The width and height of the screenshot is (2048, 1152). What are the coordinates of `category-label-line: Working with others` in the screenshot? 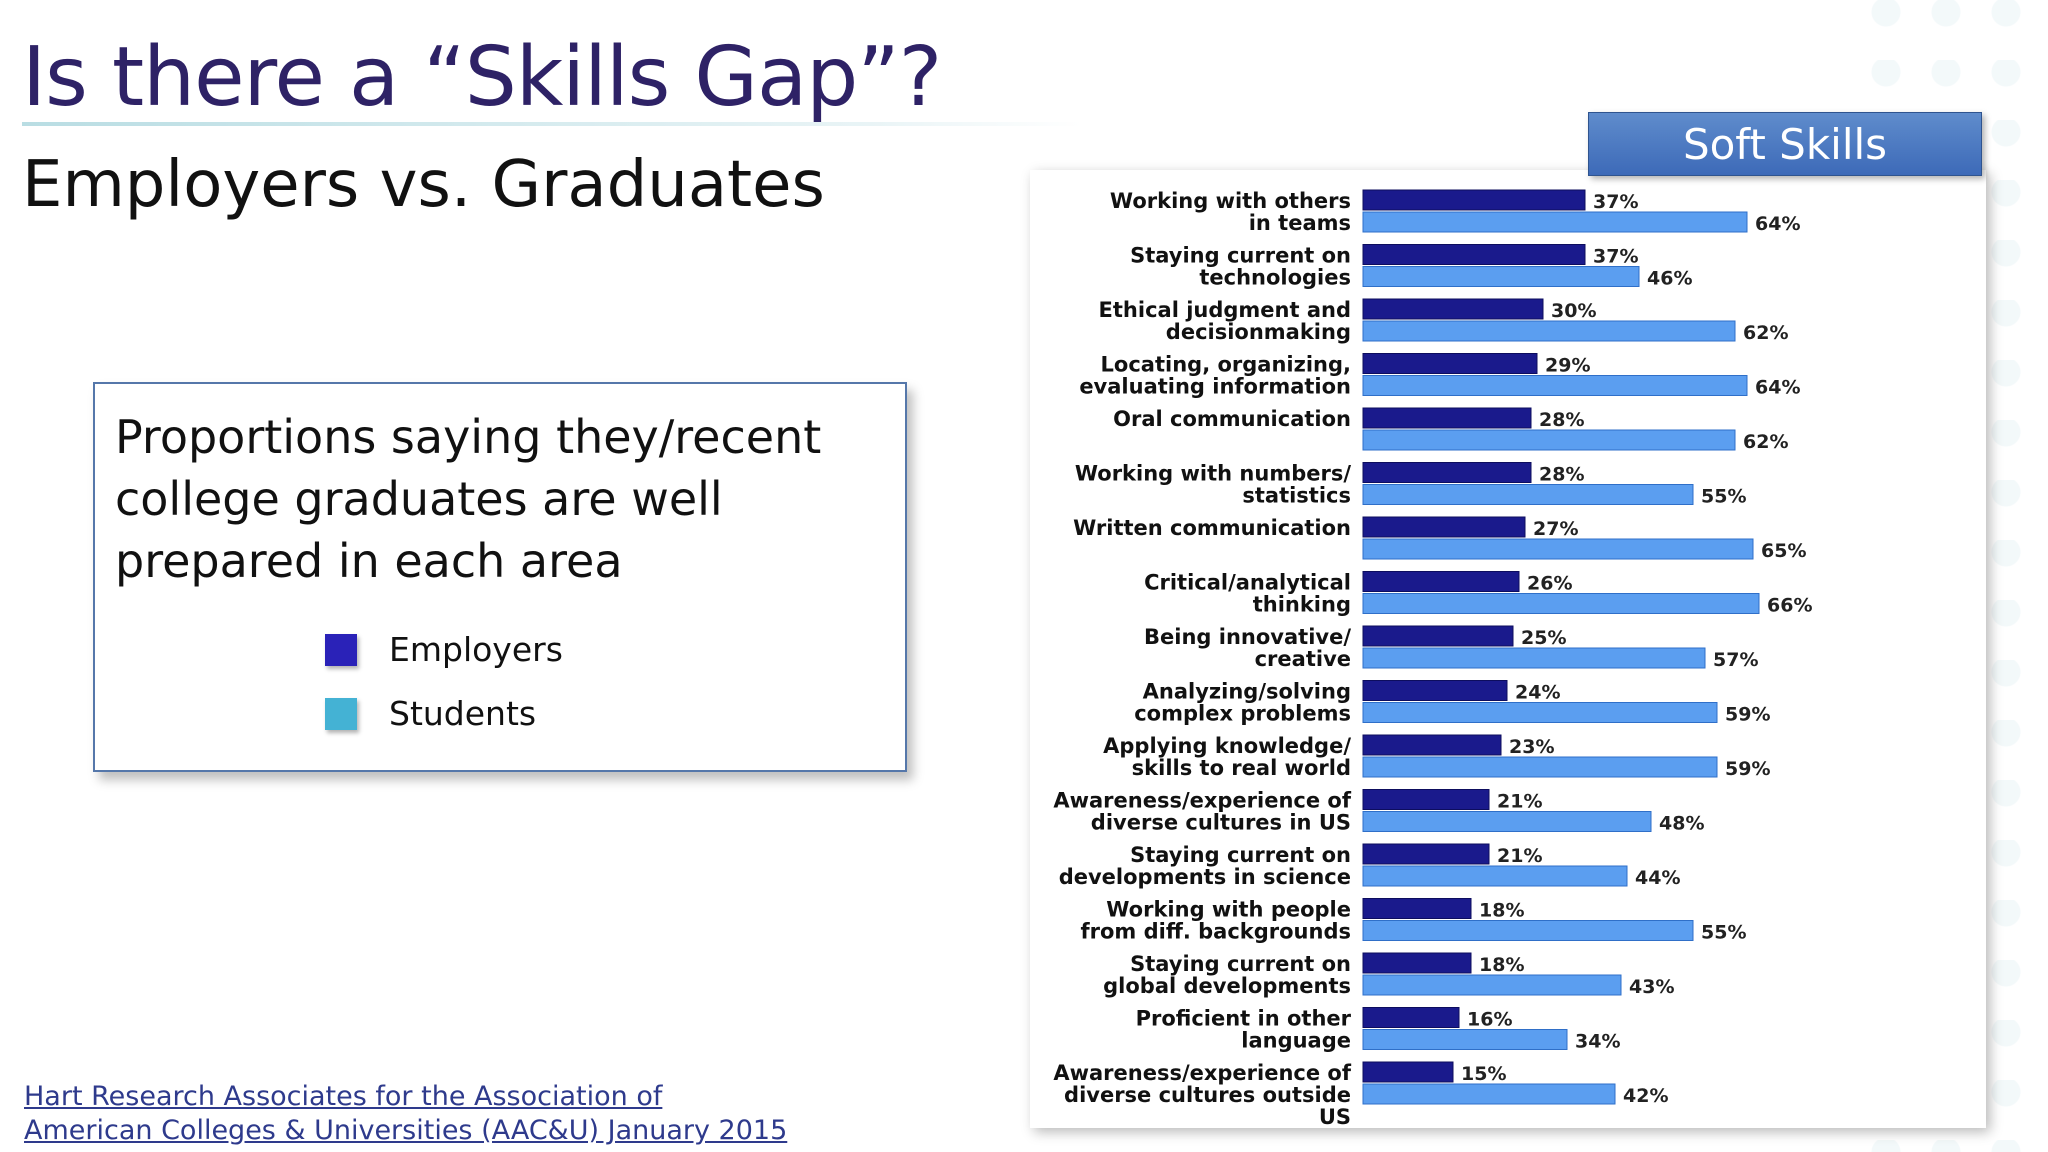 It's located at (1230, 201).